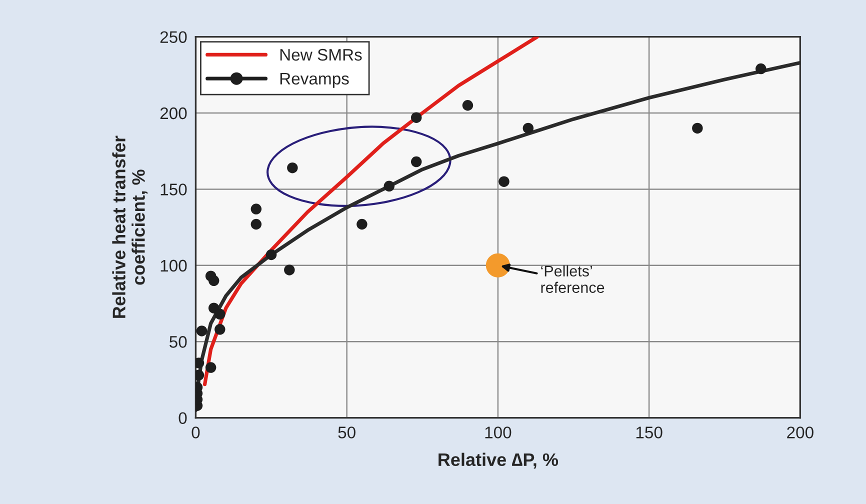 The width and height of the screenshot is (866, 504). I want to click on x-tick-label: 100, so click(498, 432).